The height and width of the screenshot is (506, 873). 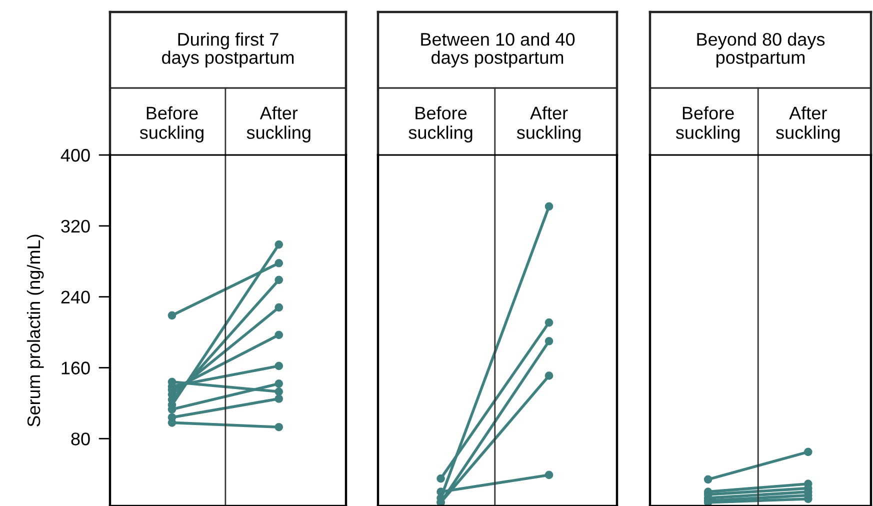 What do you see at coordinates (75, 297) in the screenshot?
I see `y-tick-label: 240` at bounding box center [75, 297].